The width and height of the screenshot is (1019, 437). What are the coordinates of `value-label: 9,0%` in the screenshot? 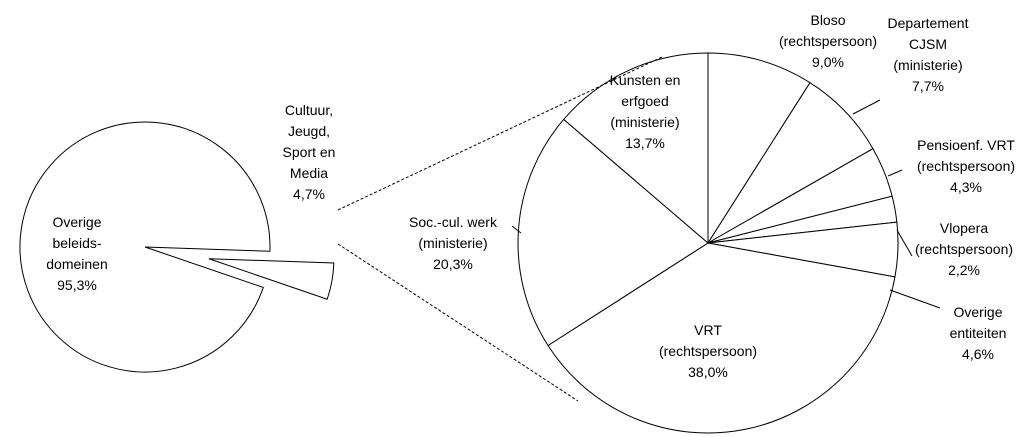 It's located at (828, 62).